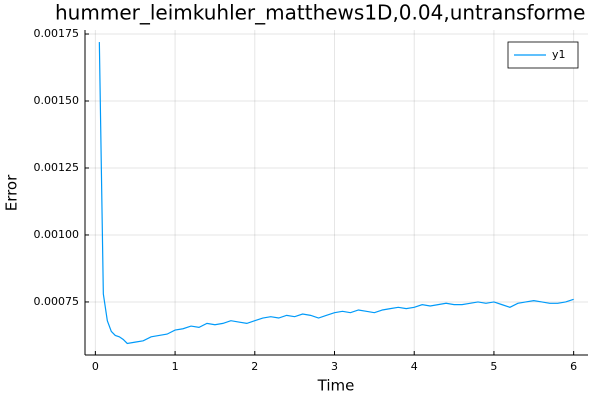 The width and height of the screenshot is (600, 400). What do you see at coordinates (336, 386) in the screenshot?
I see `x-axis-label: Time` at bounding box center [336, 386].